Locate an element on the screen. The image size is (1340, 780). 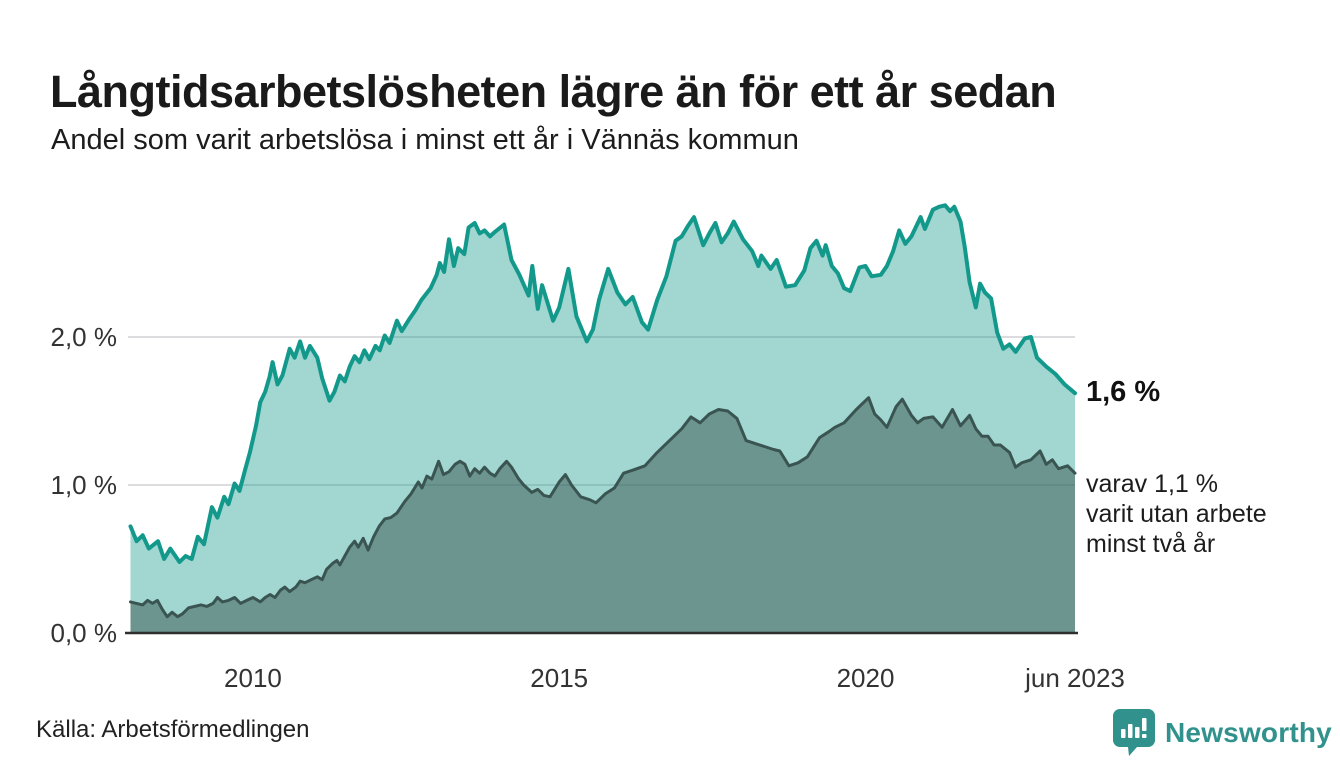
note-line-2: varit utan arbete is located at coordinates (1176, 514).